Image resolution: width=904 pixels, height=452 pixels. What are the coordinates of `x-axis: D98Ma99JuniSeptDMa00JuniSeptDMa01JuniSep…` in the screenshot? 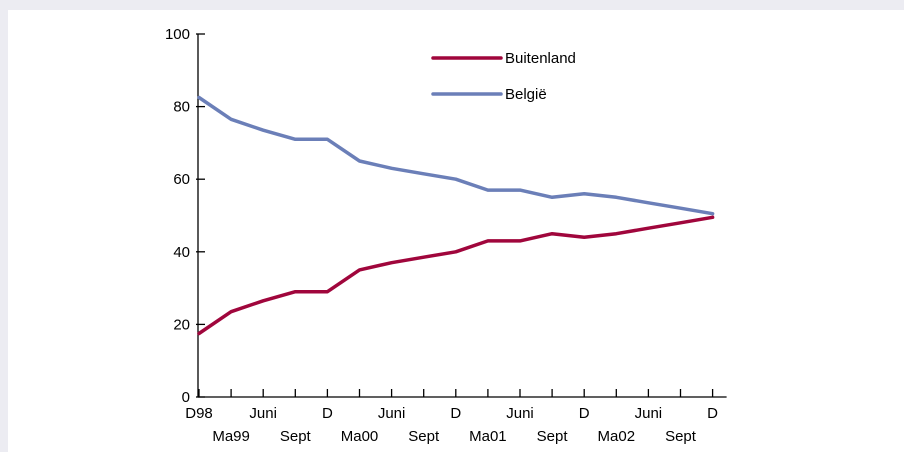 It's located at (456, 417).